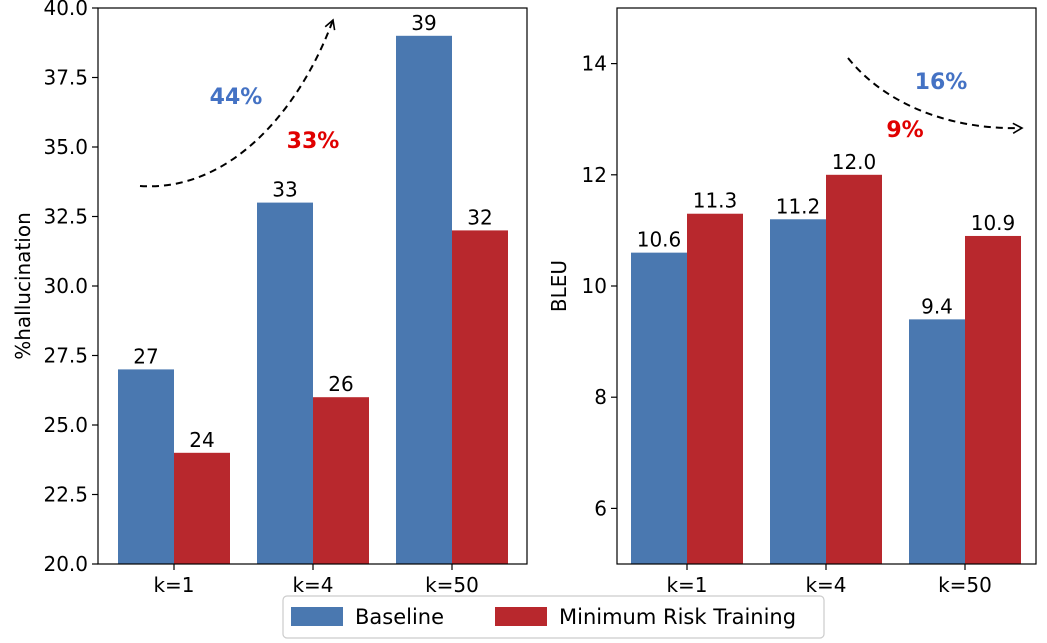 The image size is (1047, 643). What do you see at coordinates (65, 356) in the screenshot?
I see `hallucination-y-tick-label: 27.5` at bounding box center [65, 356].